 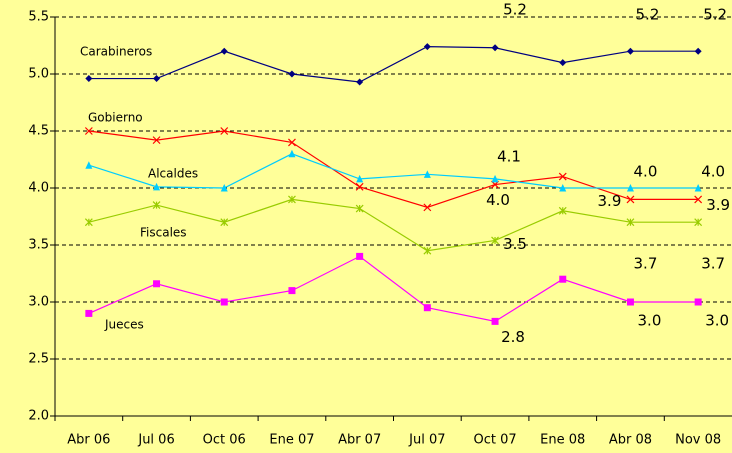 What do you see at coordinates (224, 440) in the screenshot?
I see `x-tick-label: Oct 06` at bounding box center [224, 440].